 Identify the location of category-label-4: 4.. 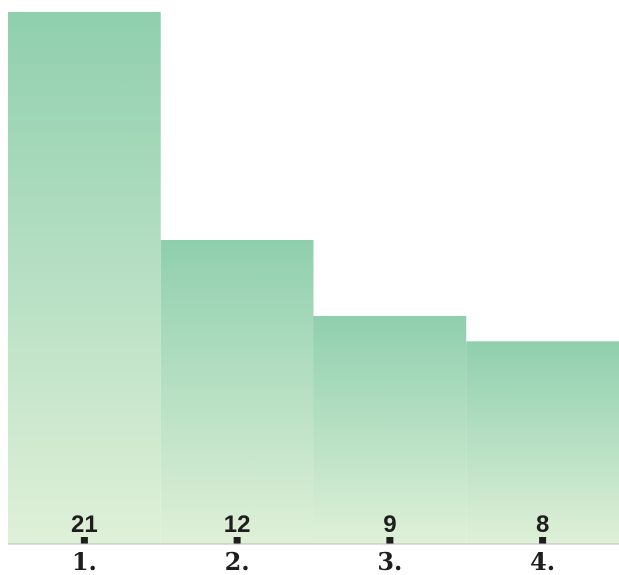
(542, 561).